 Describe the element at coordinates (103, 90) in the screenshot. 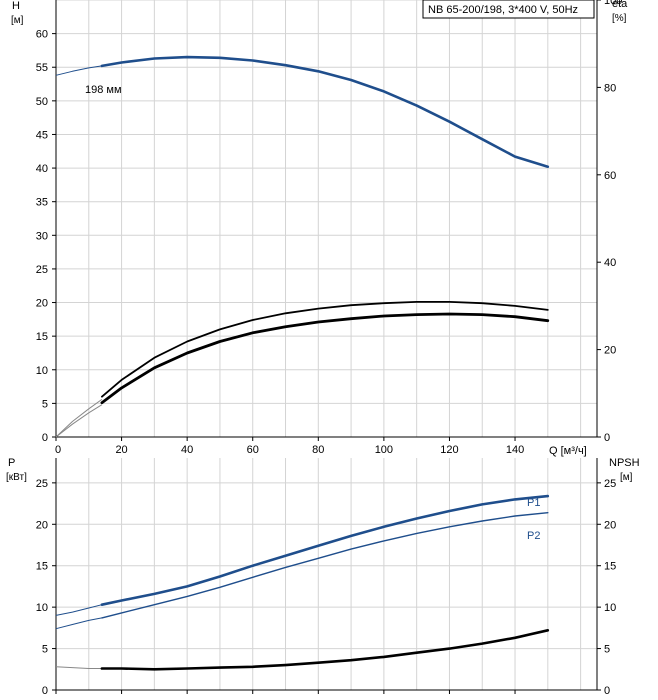

I see `curve-label-198mm: 198 мм` at that location.